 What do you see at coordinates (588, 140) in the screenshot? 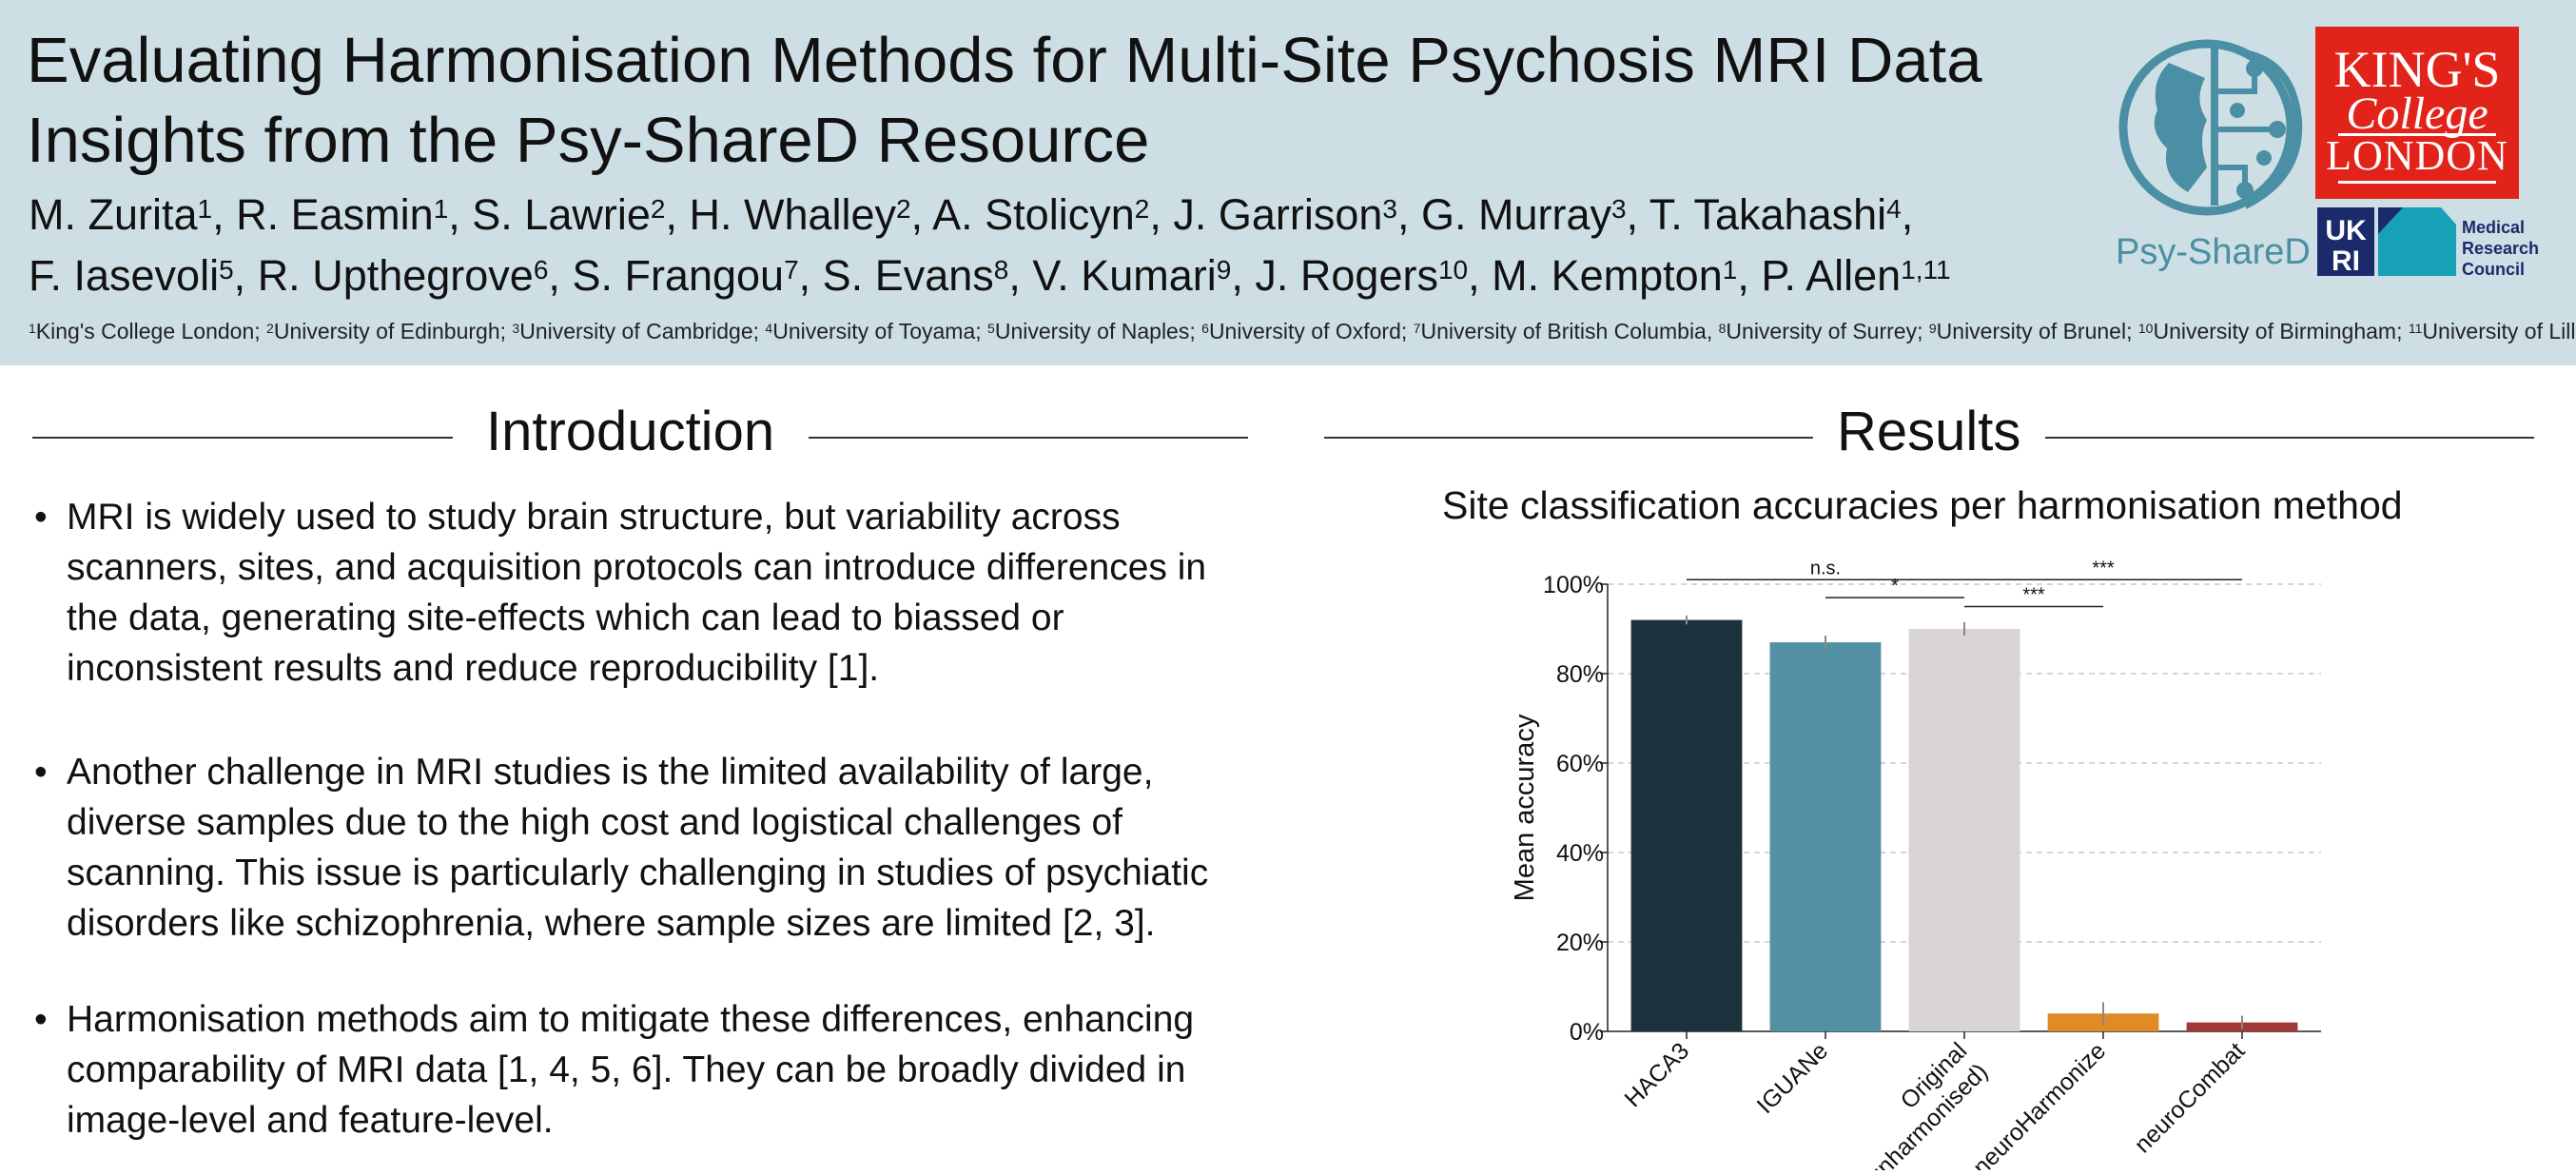
I see `title-line-2: Insights from the Psy-ShareD Resource` at bounding box center [588, 140].